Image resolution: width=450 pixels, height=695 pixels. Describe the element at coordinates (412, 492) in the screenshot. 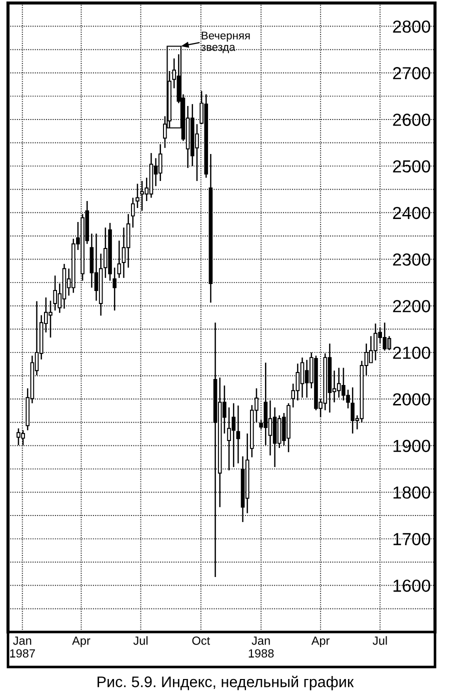

I see `y-tick-label: 1800` at that location.